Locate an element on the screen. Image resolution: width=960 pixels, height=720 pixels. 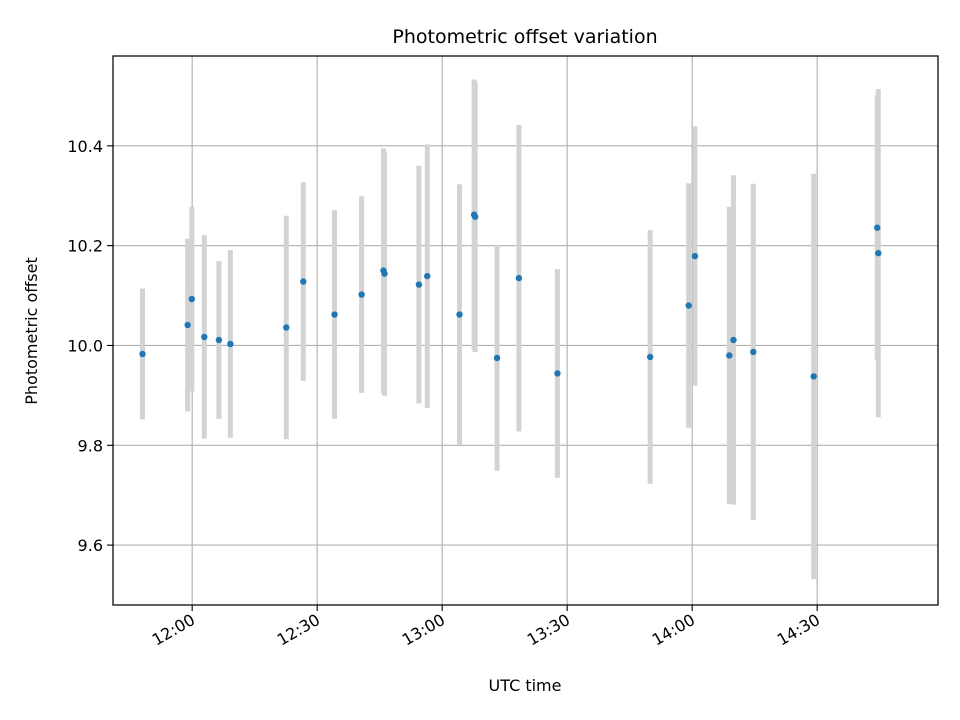
y-tick-label: 9.8 is located at coordinates (90, 445).